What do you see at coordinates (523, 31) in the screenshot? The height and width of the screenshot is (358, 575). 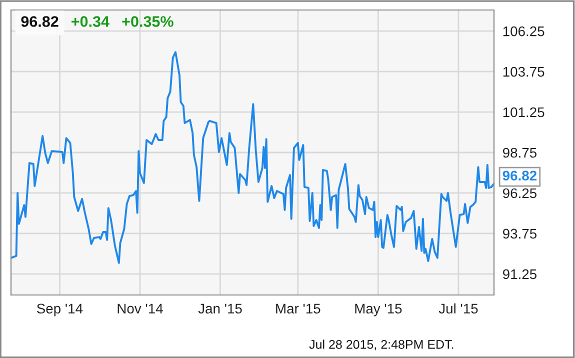 I see `y-tick-label: 106.25` at bounding box center [523, 31].